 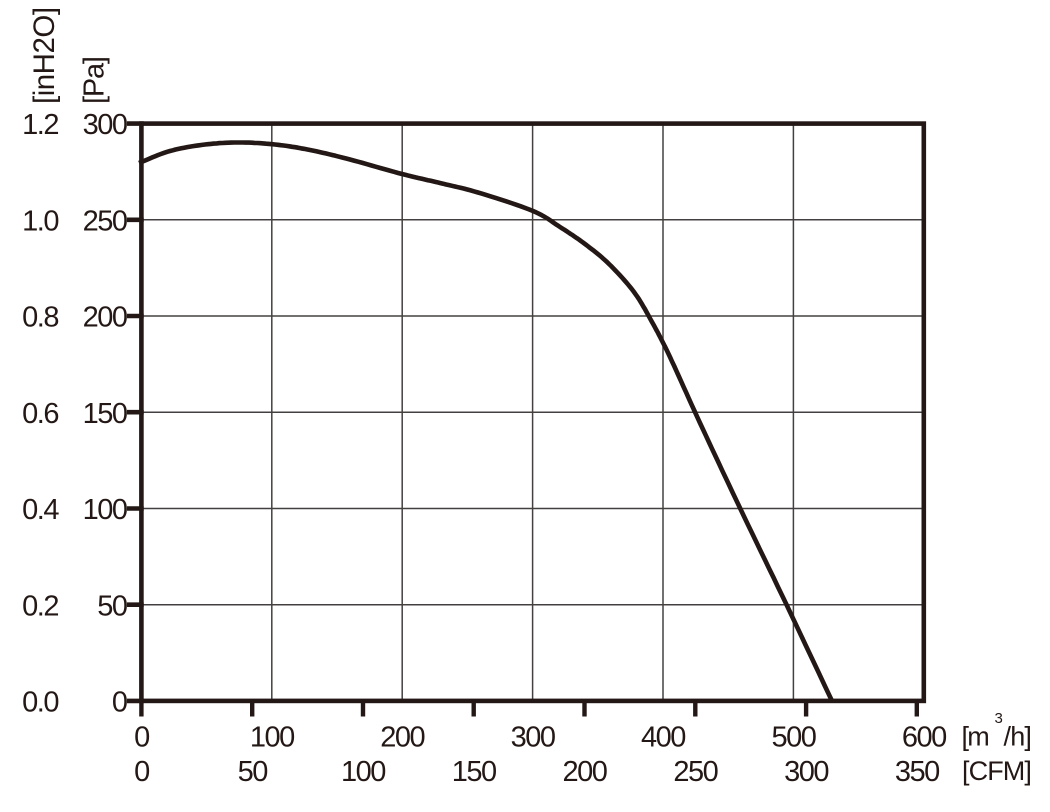 What do you see at coordinates (40, 414) in the screenshot?
I see `svg-text: 0.6` at bounding box center [40, 414].